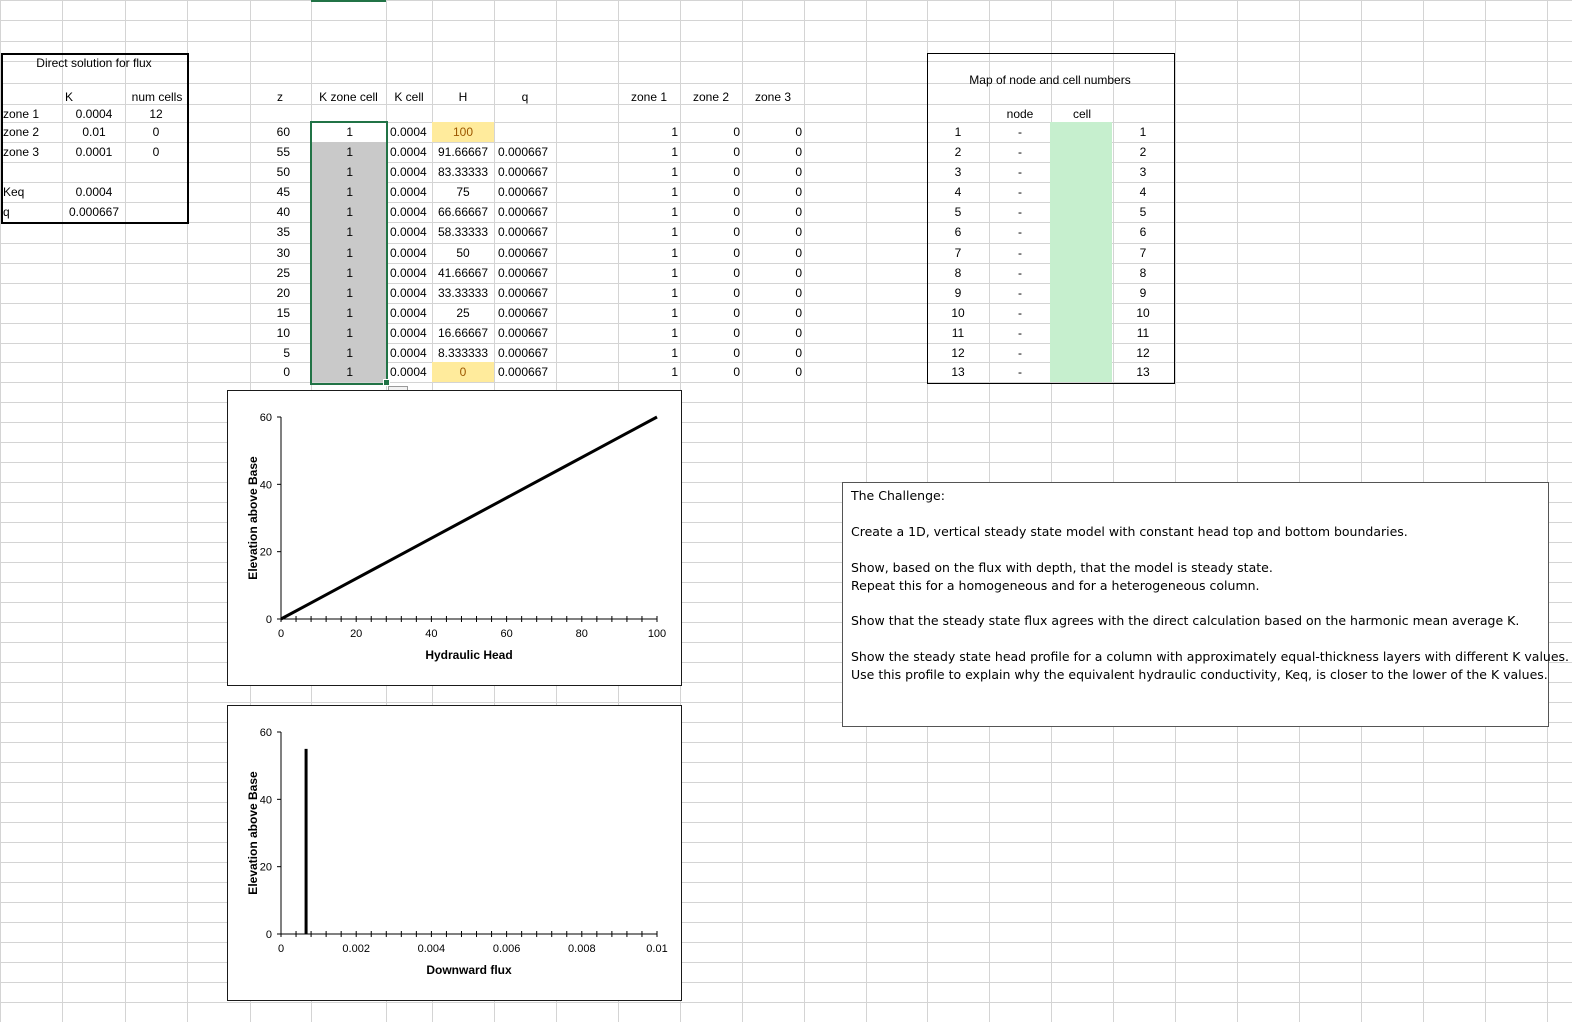 This screenshot has height=1022, width=1572. Describe the element at coordinates (283, 293) in the screenshot. I see `table-cell-z: 20` at that location.